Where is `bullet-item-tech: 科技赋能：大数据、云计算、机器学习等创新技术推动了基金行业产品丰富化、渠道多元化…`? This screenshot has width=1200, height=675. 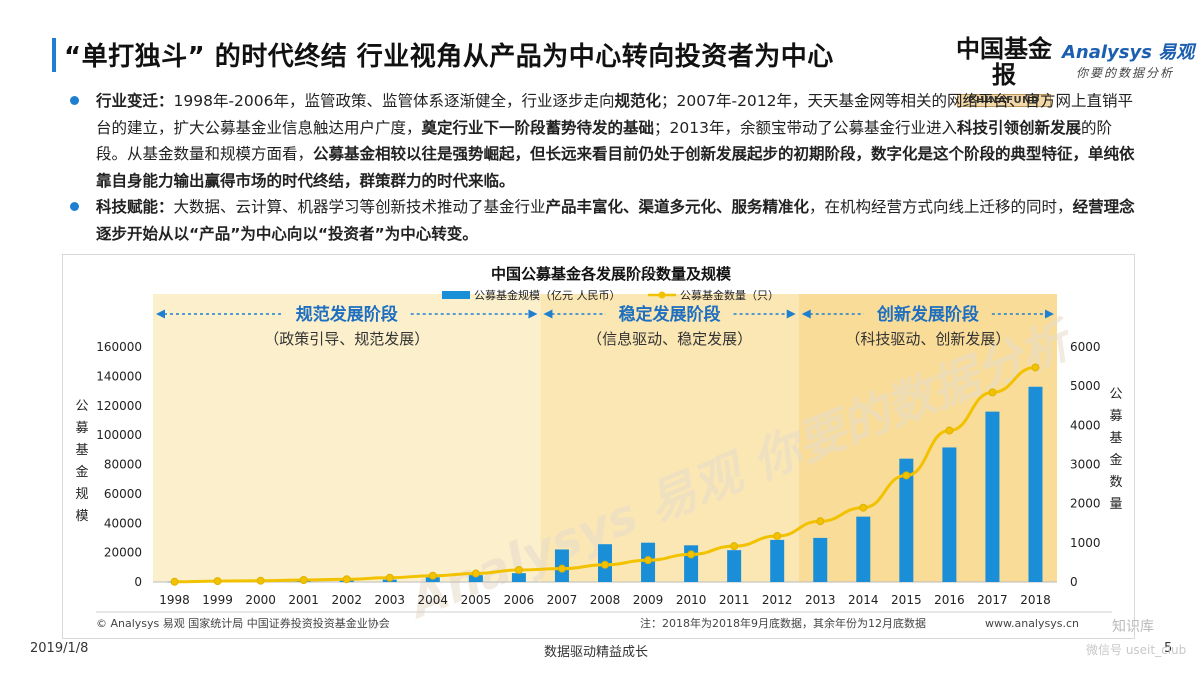
bullet-item-tech: 科技赋能：大数据、云计算、机器学习等创新技术推动了基金行业产品丰富化、渠道多元化… is located at coordinates (603, 220).